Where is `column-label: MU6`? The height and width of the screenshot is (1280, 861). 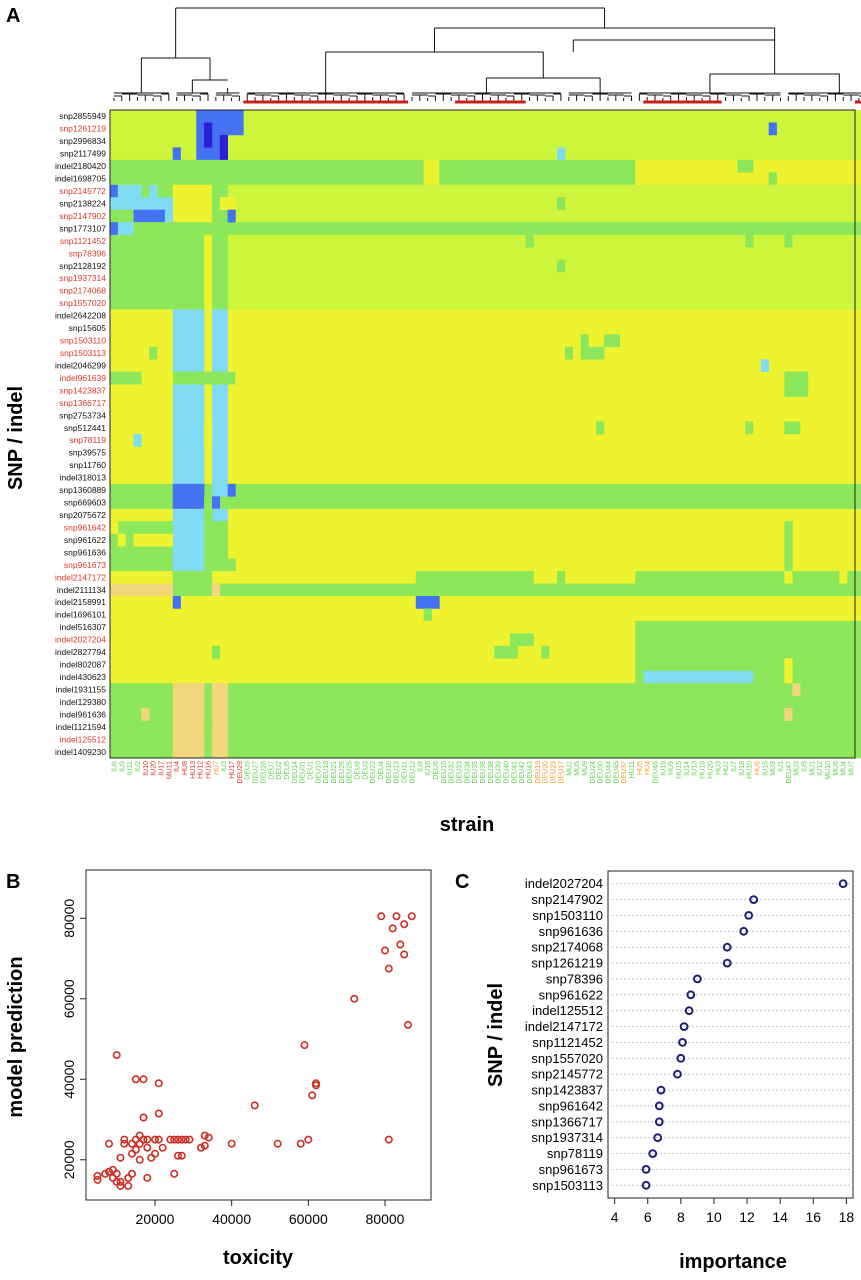
column-label: MU6 is located at coordinates (836, 768).